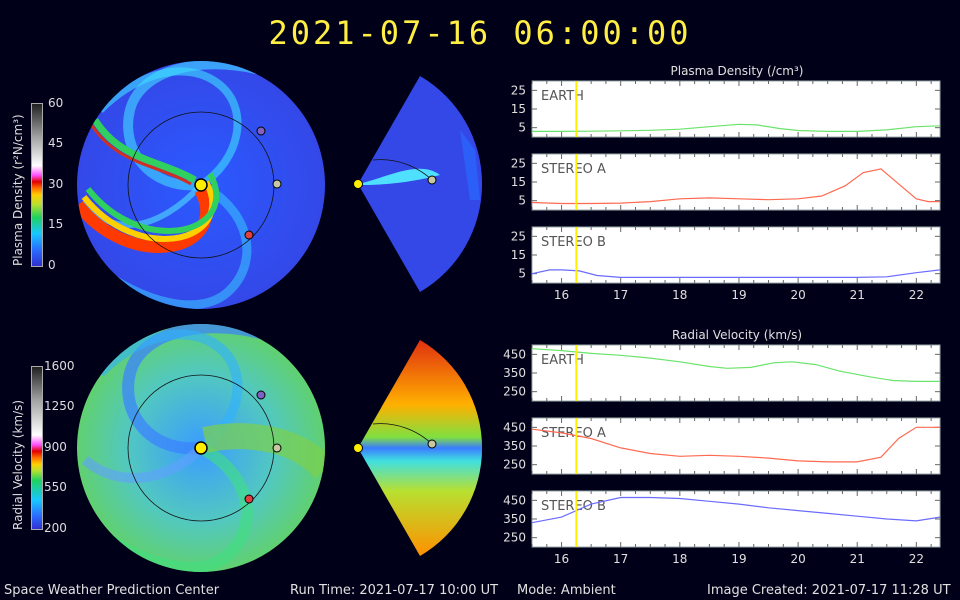 The height and width of the screenshot is (600, 960). Describe the element at coordinates (55, 487) in the screenshot. I see `velocity-tick: 550` at that location.